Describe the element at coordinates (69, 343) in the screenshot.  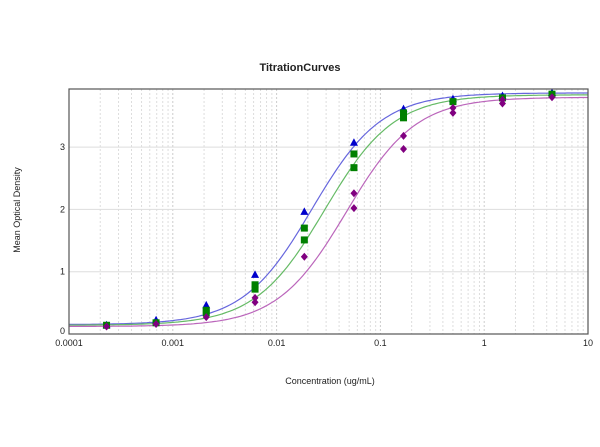
I see `x-tick-label: 0.0001` at that location.